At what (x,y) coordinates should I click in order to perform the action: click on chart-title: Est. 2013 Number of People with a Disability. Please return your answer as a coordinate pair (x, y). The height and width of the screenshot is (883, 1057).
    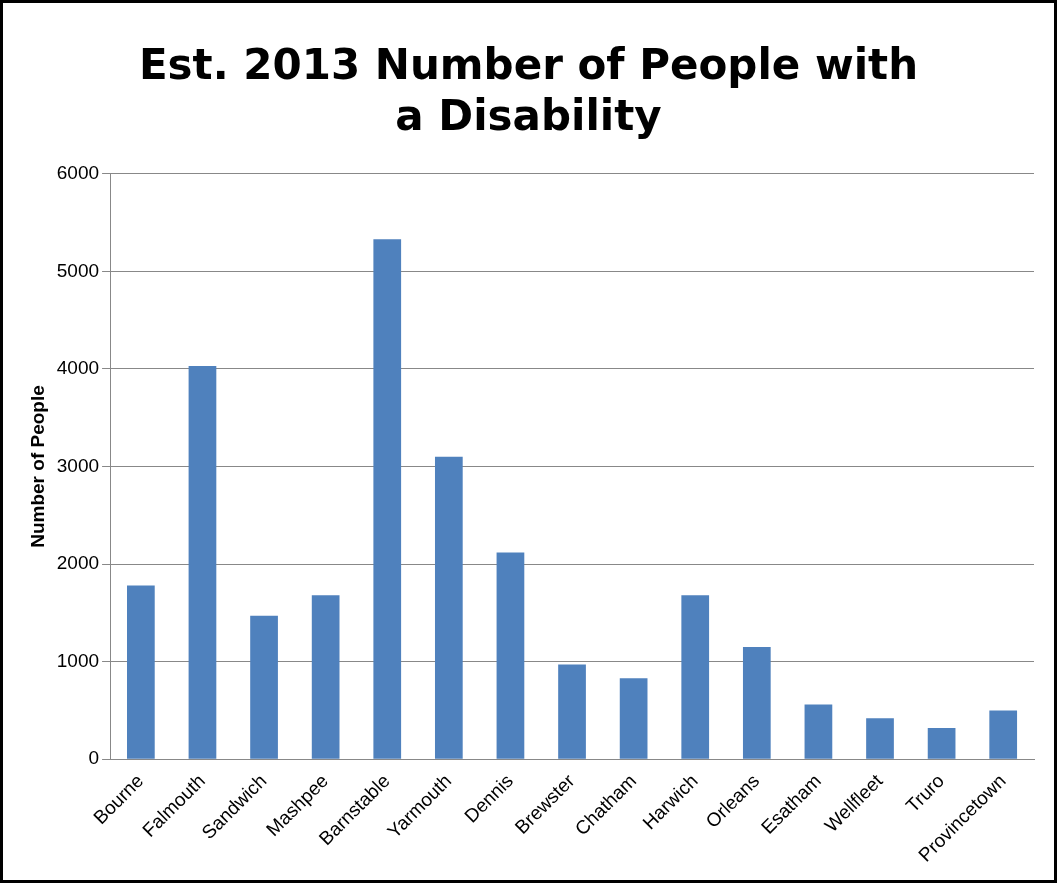
    Looking at the image, I should click on (528, 90).